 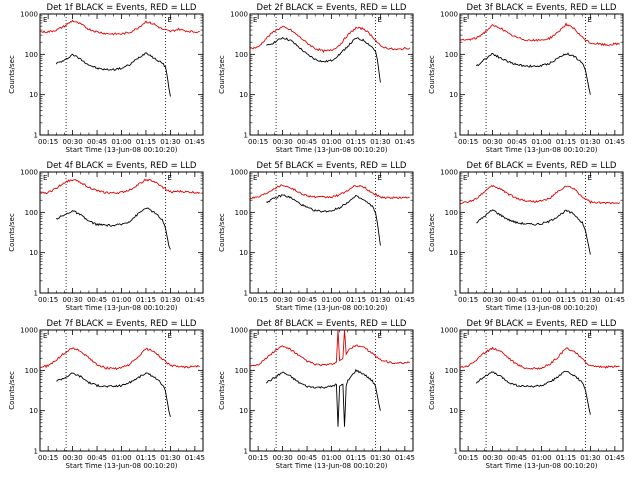 What do you see at coordinates (332, 8) in the screenshot?
I see `panel-title: Det 2f BLACK = Events, RED = LLD` at bounding box center [332, 8].